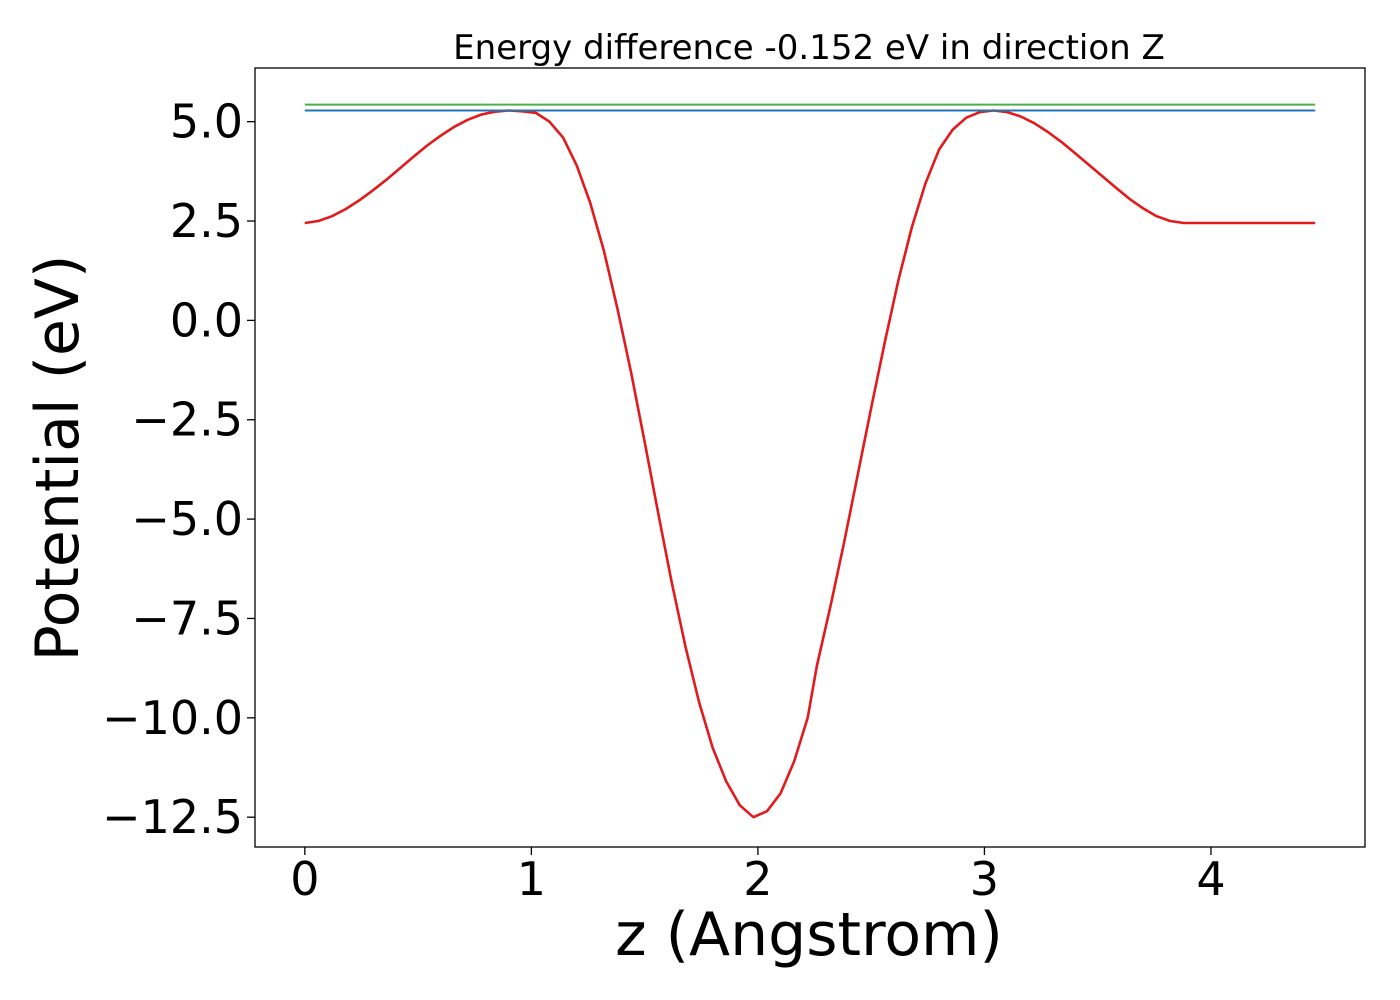 The image size is (1400, 1000). I want to click on x-axis-label: z (Angstrom), so click(809, 935).